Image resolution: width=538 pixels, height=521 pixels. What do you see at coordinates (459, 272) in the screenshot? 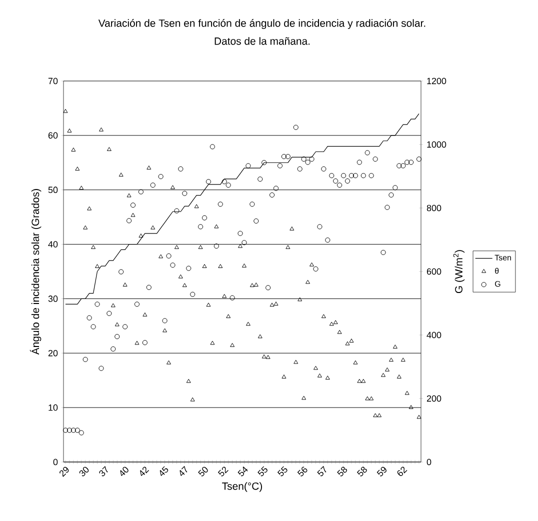
I see `y2-axis-title: G (W/m$^{2}$)` at bounding box center [459, 272].